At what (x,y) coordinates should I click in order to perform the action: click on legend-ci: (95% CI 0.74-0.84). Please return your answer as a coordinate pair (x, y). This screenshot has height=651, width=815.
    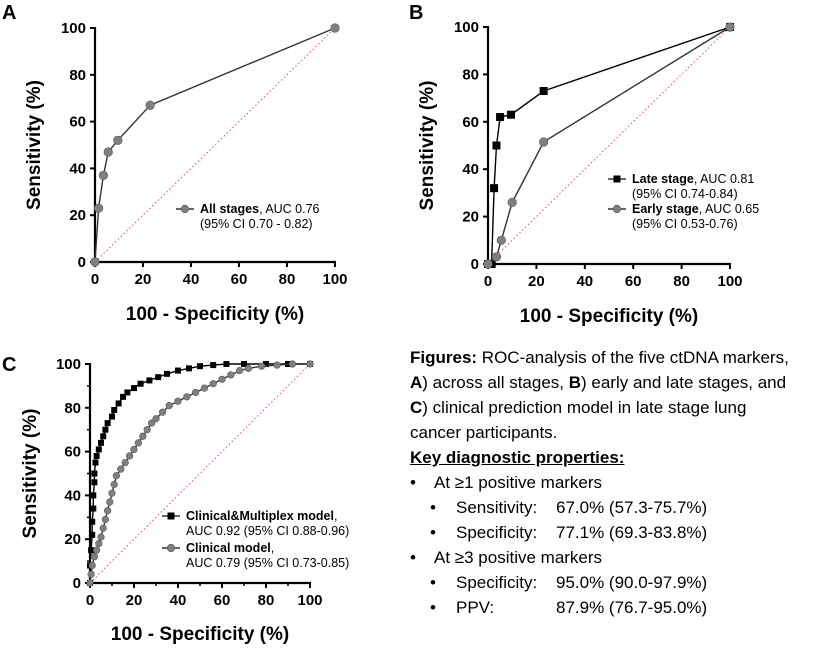
    Looking at the image, I should click on (685, 194).